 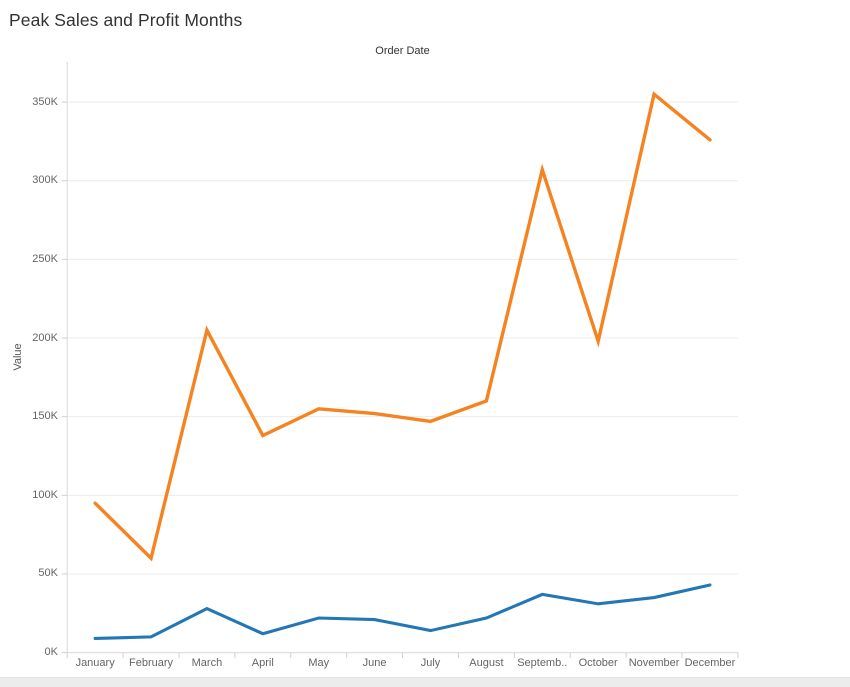 I want to click on x-tick-label: July, so click(x=430, y=663).